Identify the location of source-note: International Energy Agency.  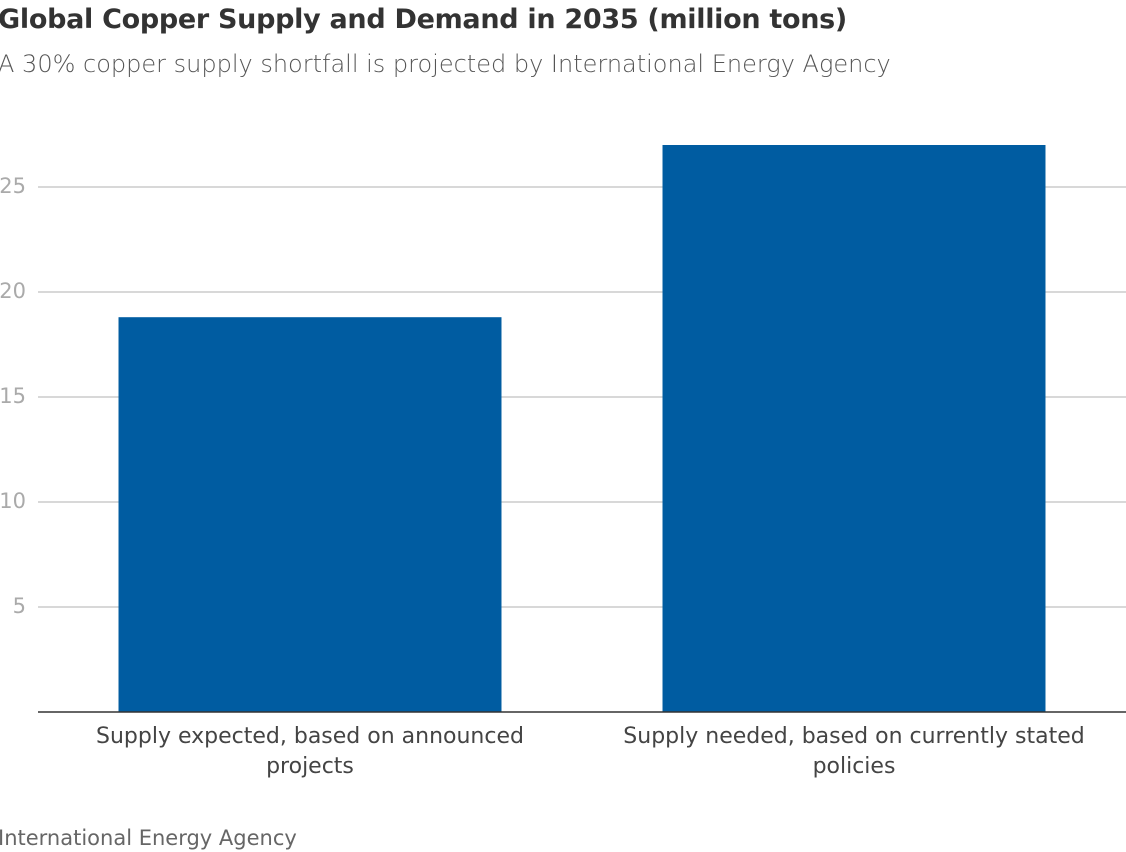
(148, 838).